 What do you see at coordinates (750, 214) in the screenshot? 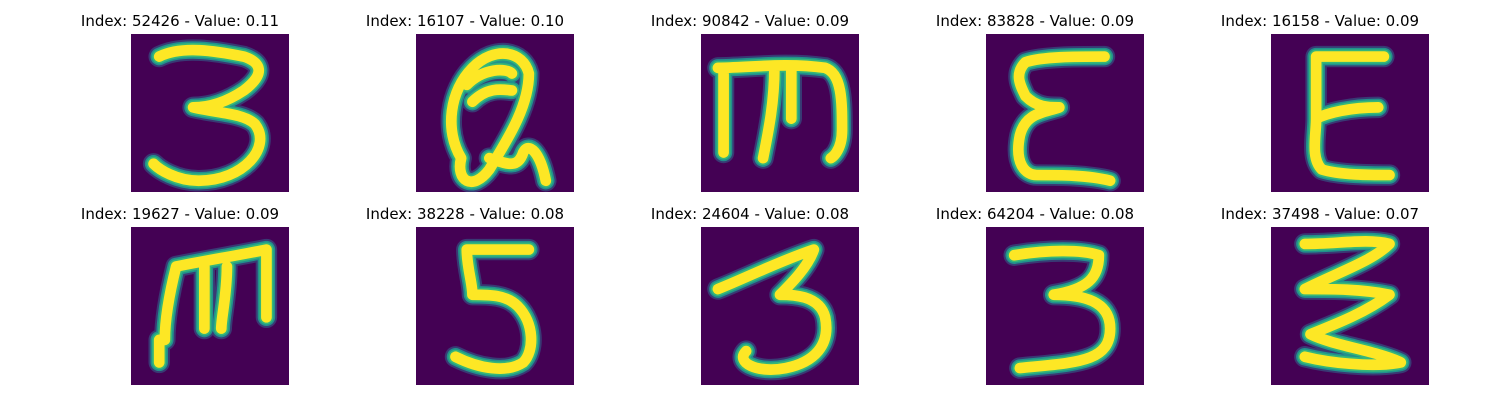
I see `panel-title: Index: 24604 - Value: 0.08` at bounding box center [750, 214].